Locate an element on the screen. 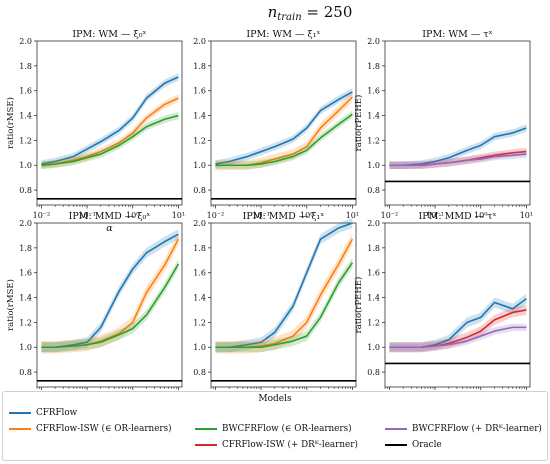 Image resolution: width=550 pixels, height=464 pixels. panel-title: IPM: MMD — ξ₀ˣ is located at coordinates (110, 216).